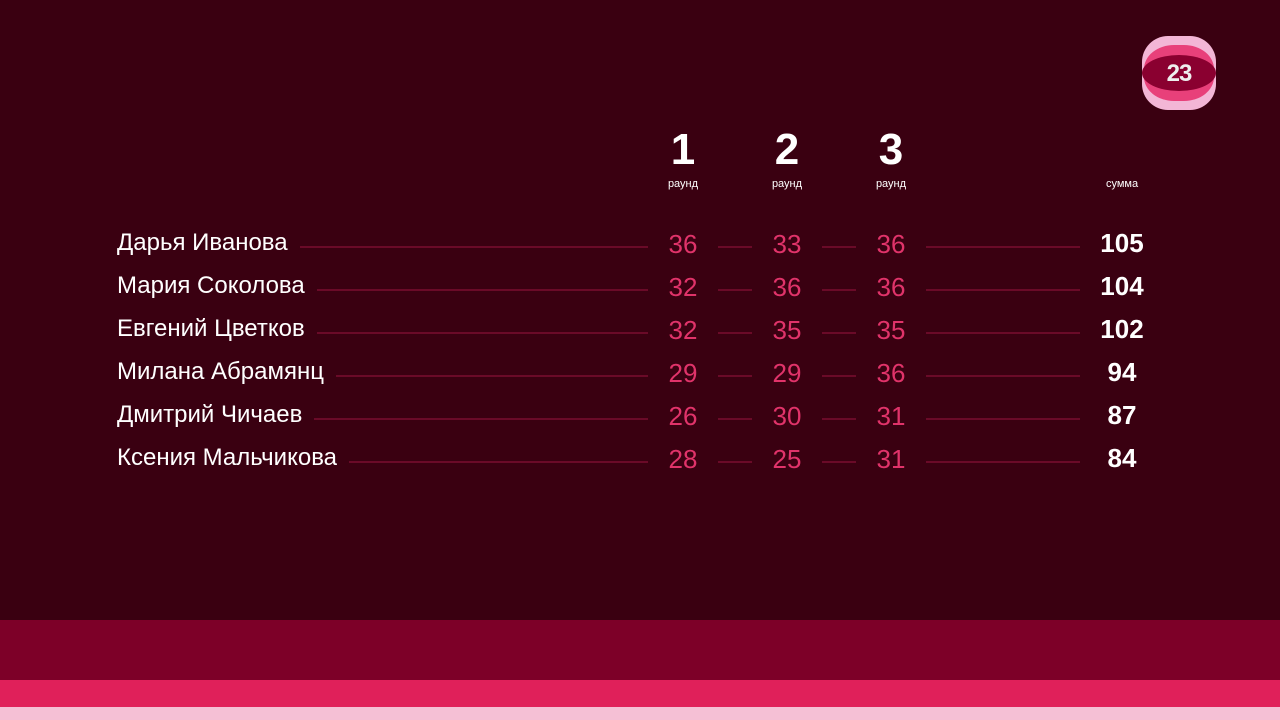 This screenshot has width=1280, height=720. I want to click on round-1-score: 28, so click(683, 459).